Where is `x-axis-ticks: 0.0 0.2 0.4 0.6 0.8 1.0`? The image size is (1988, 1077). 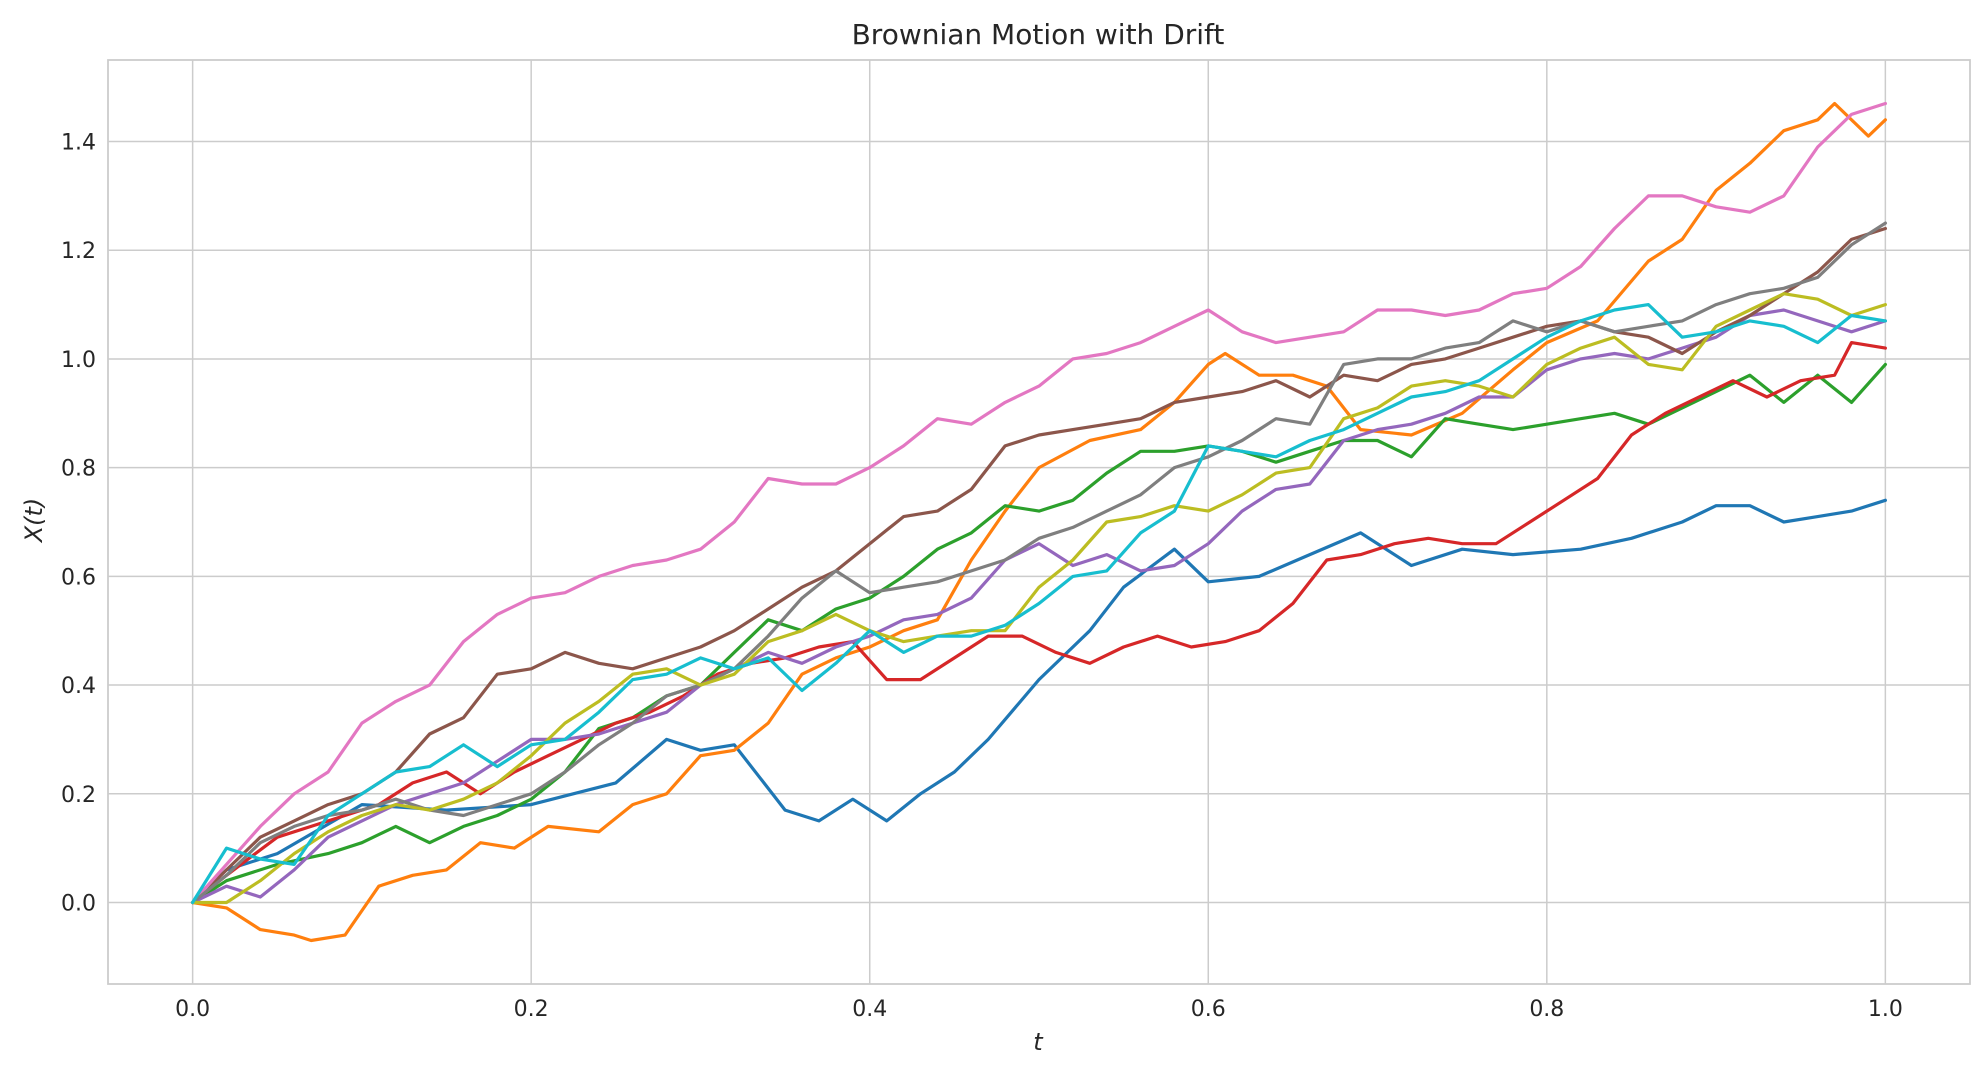 x-axis-ticks: 0.0 0.2 0.4 0.6 0.8 1.0 is located at coordinates (1039, 1009).